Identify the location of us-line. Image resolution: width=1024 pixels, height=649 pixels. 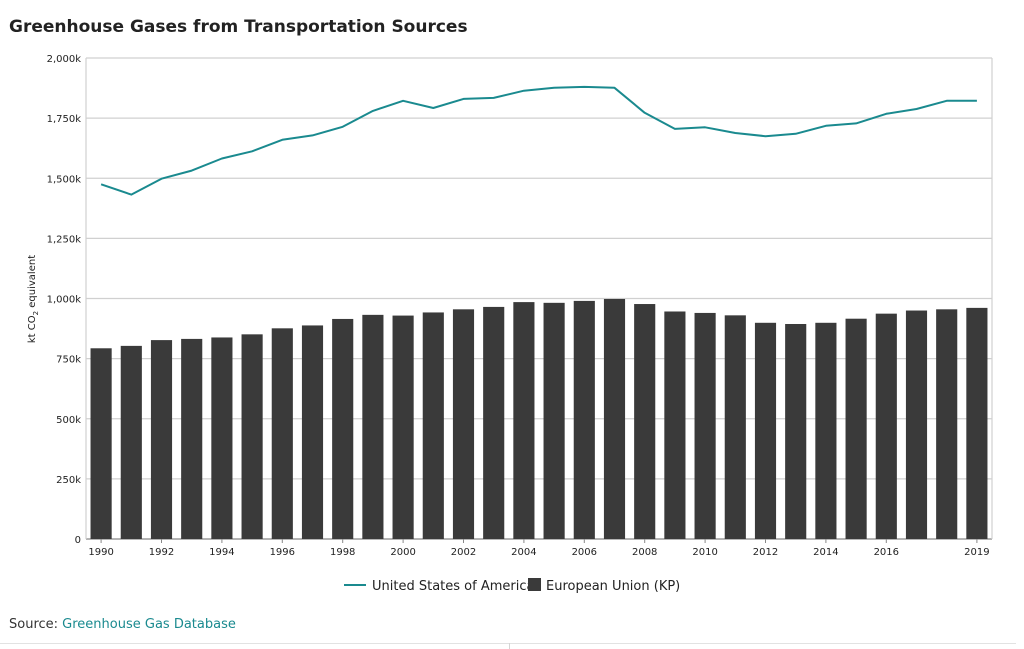
(538, 140).